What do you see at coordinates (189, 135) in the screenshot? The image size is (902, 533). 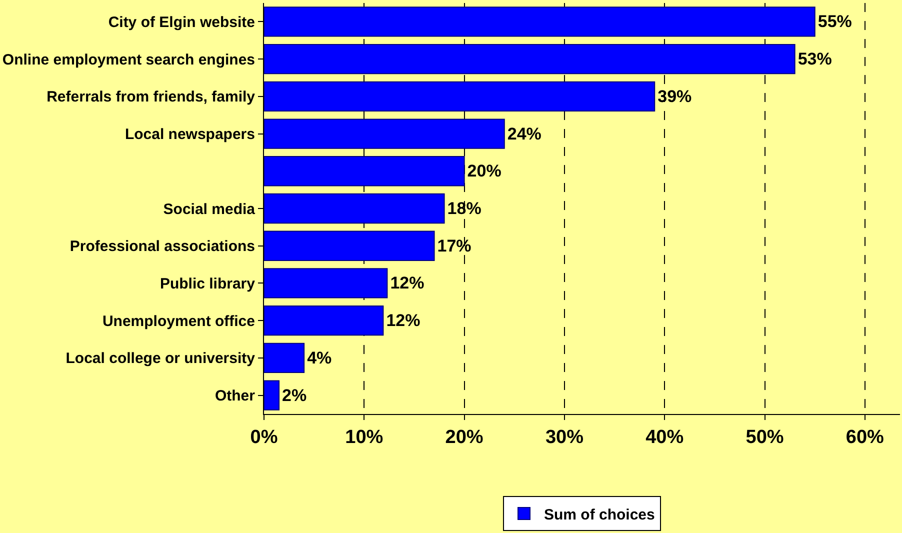 I see `y-tick-label: Local newspapers` at bounding box center [189, 135].